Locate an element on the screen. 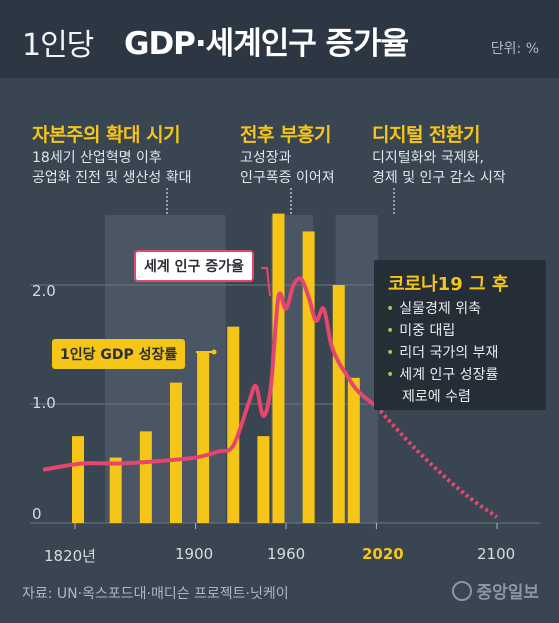 The height and width of the screenshot is (623, 559). publisher-logo: 중앙일보 is located at coordinates (495, 590).